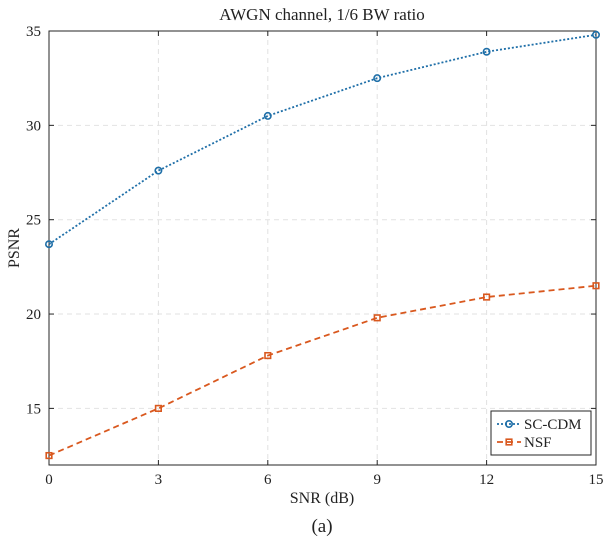 This screenshot has height=544, width=605. Describe the element at coordinates (33, 126) in the screenshot. I see `y-tick-label: 30` at that location.